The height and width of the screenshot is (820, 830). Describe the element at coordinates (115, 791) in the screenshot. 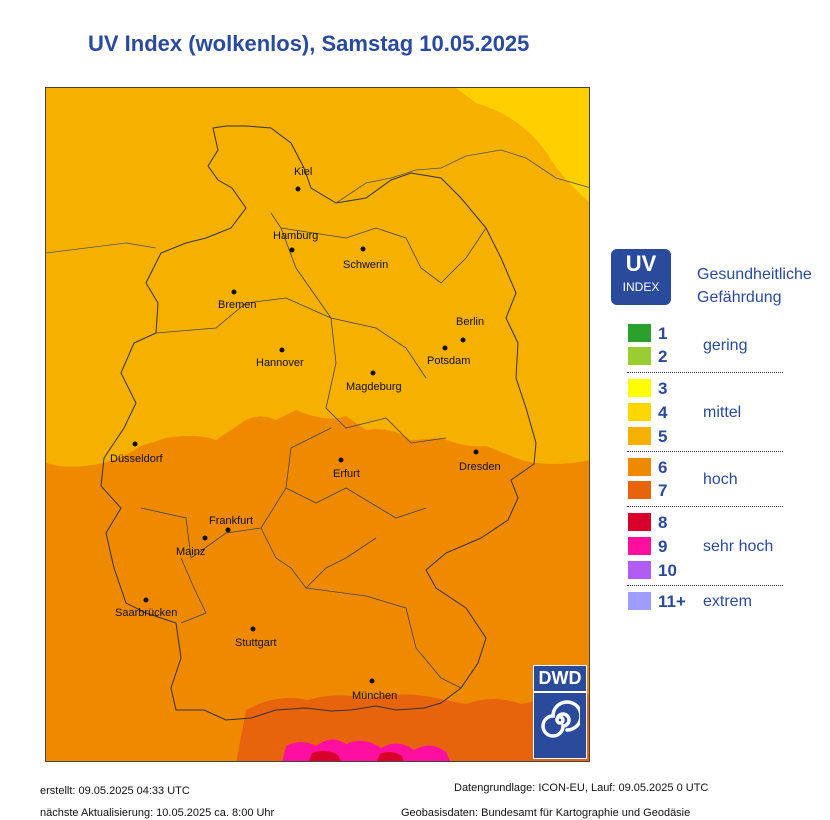

I see `footer-created: erstellt: 09.05.2025 04:33 UTC` at that location.